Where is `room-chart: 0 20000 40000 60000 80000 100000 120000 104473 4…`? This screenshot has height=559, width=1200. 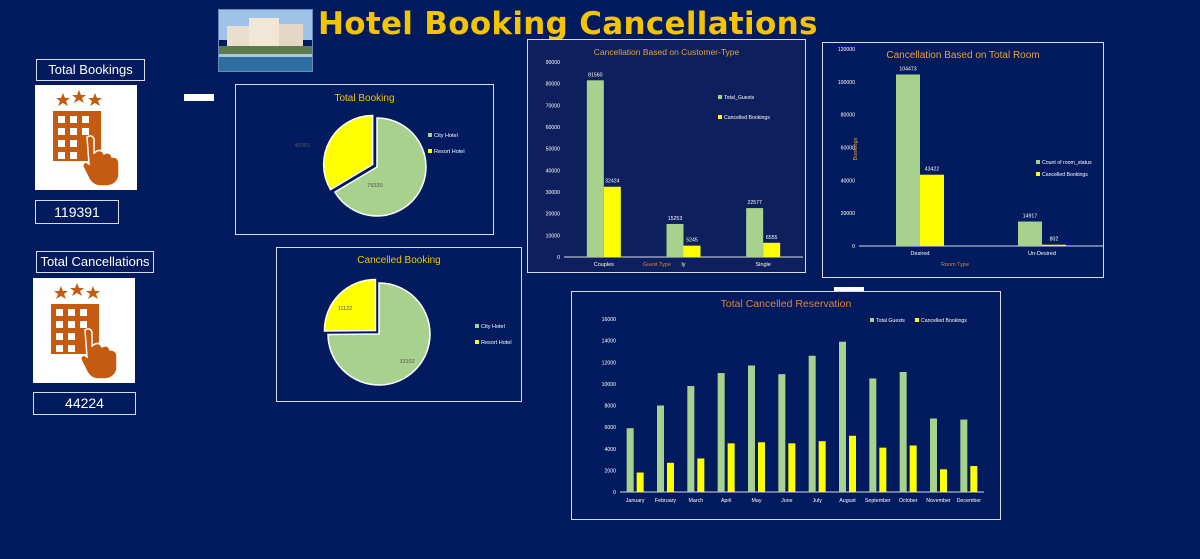
room-chart: 0 20000 40000 60000 80000 100000 120000 104473 4… is located at coordinates (970, 157).